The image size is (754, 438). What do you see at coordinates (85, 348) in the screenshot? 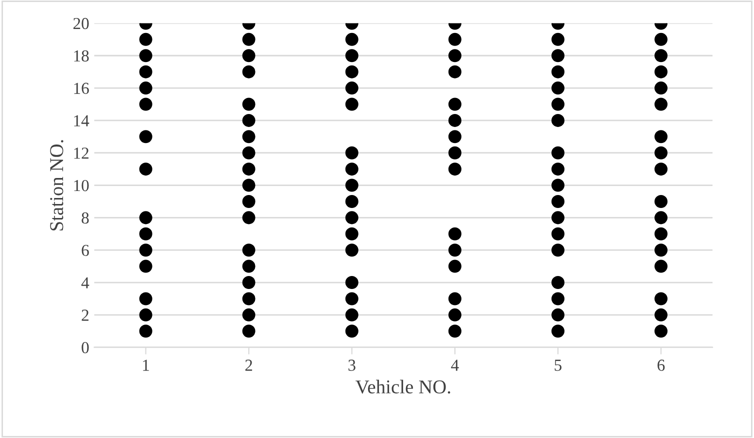
I see `y-tick-label: 0` at bounding box center [85, 348].